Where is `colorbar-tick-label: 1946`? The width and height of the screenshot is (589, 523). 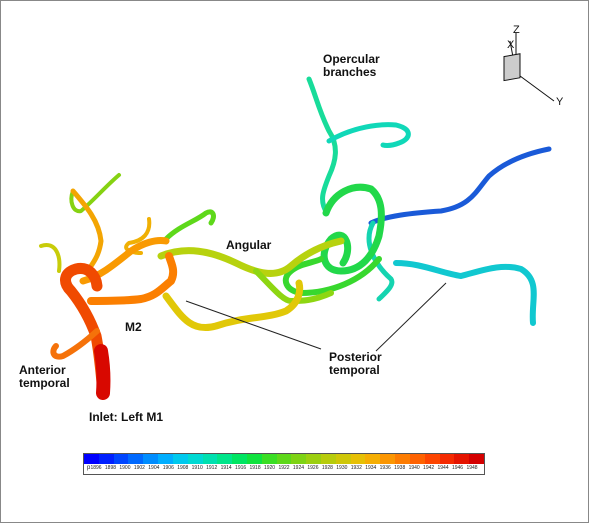 colorbar-tick-label: 1946 is located at coordinates (457, 468).